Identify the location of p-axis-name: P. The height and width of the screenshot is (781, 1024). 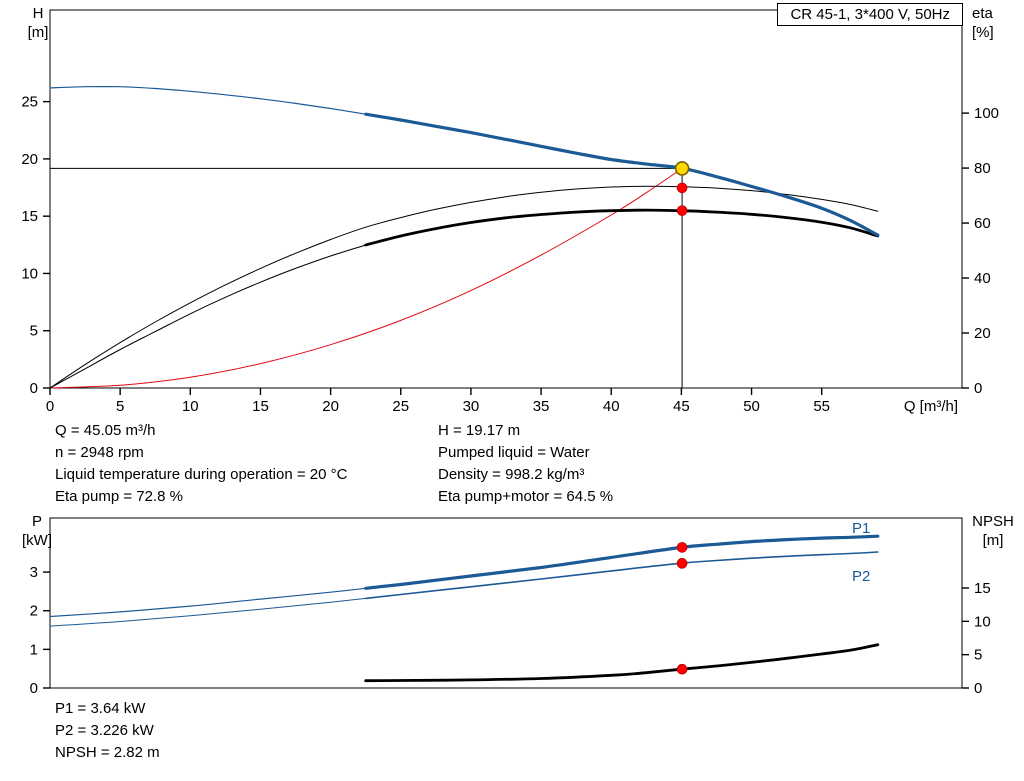
(36, 521).